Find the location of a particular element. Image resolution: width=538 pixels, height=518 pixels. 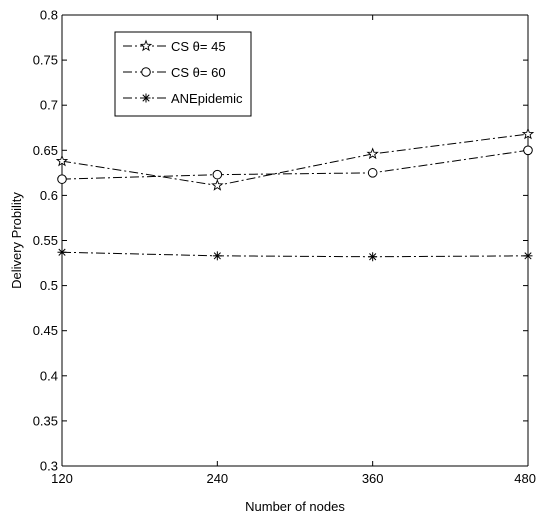

x-tick-label: 120 is located at coordinates (62, 478).